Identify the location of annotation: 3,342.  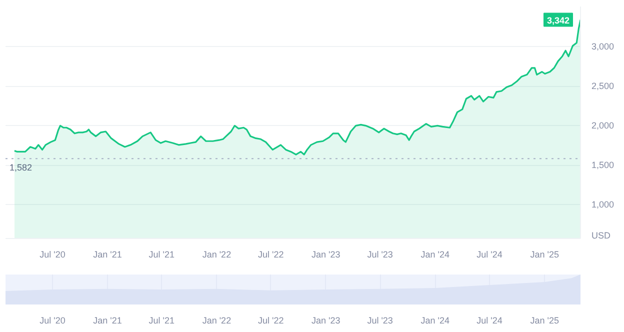
(558, 20).